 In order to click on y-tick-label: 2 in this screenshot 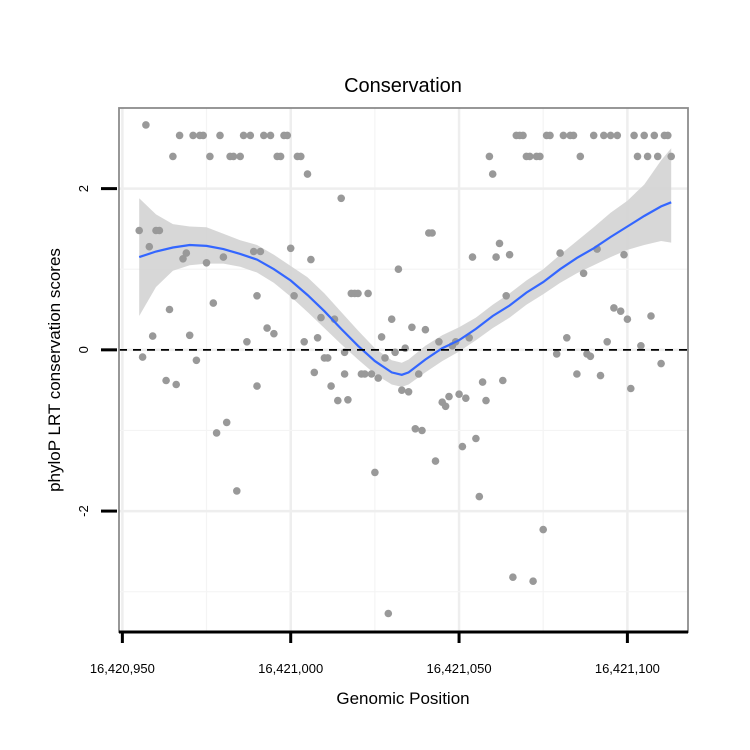, I will do `click(83, 188)`.